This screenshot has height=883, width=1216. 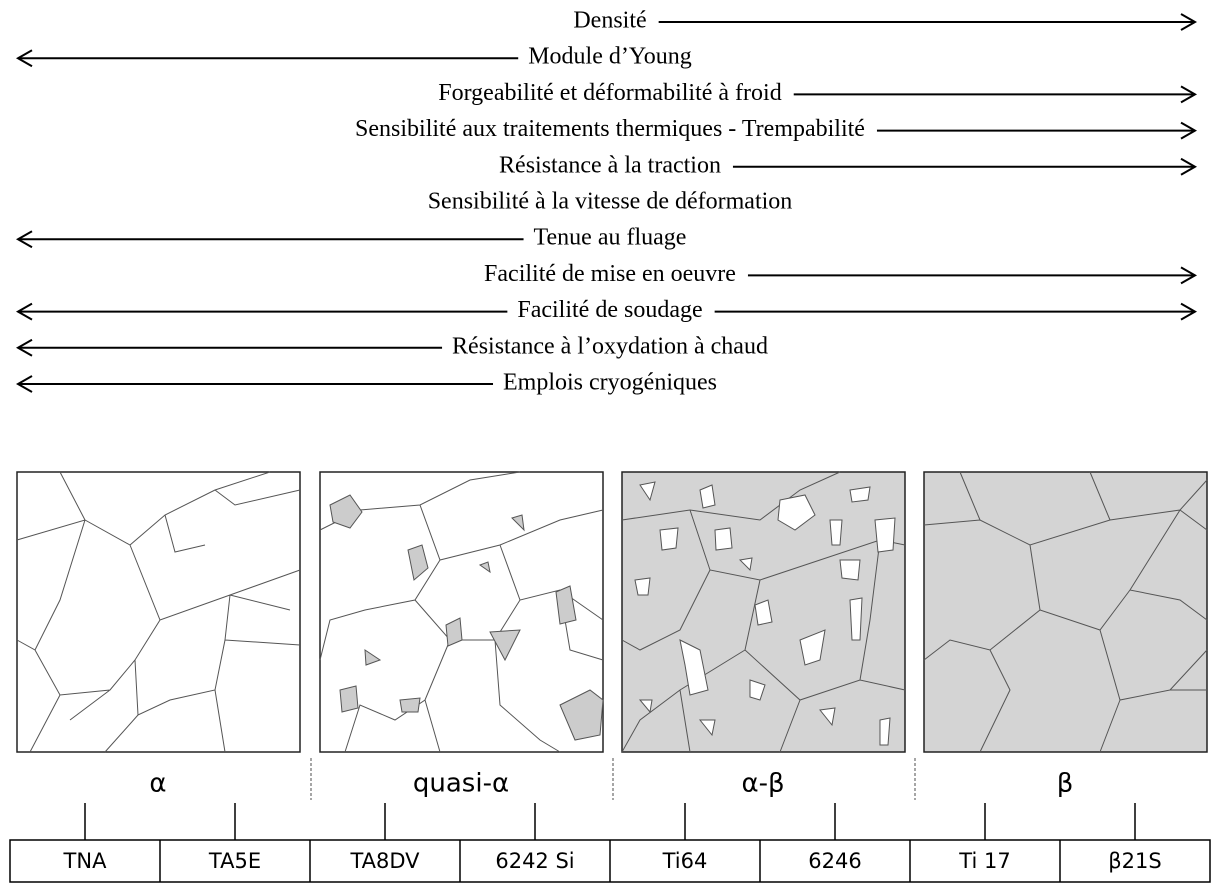 I want to click on phase-label: quasi-α, so click(x=461, y=784).